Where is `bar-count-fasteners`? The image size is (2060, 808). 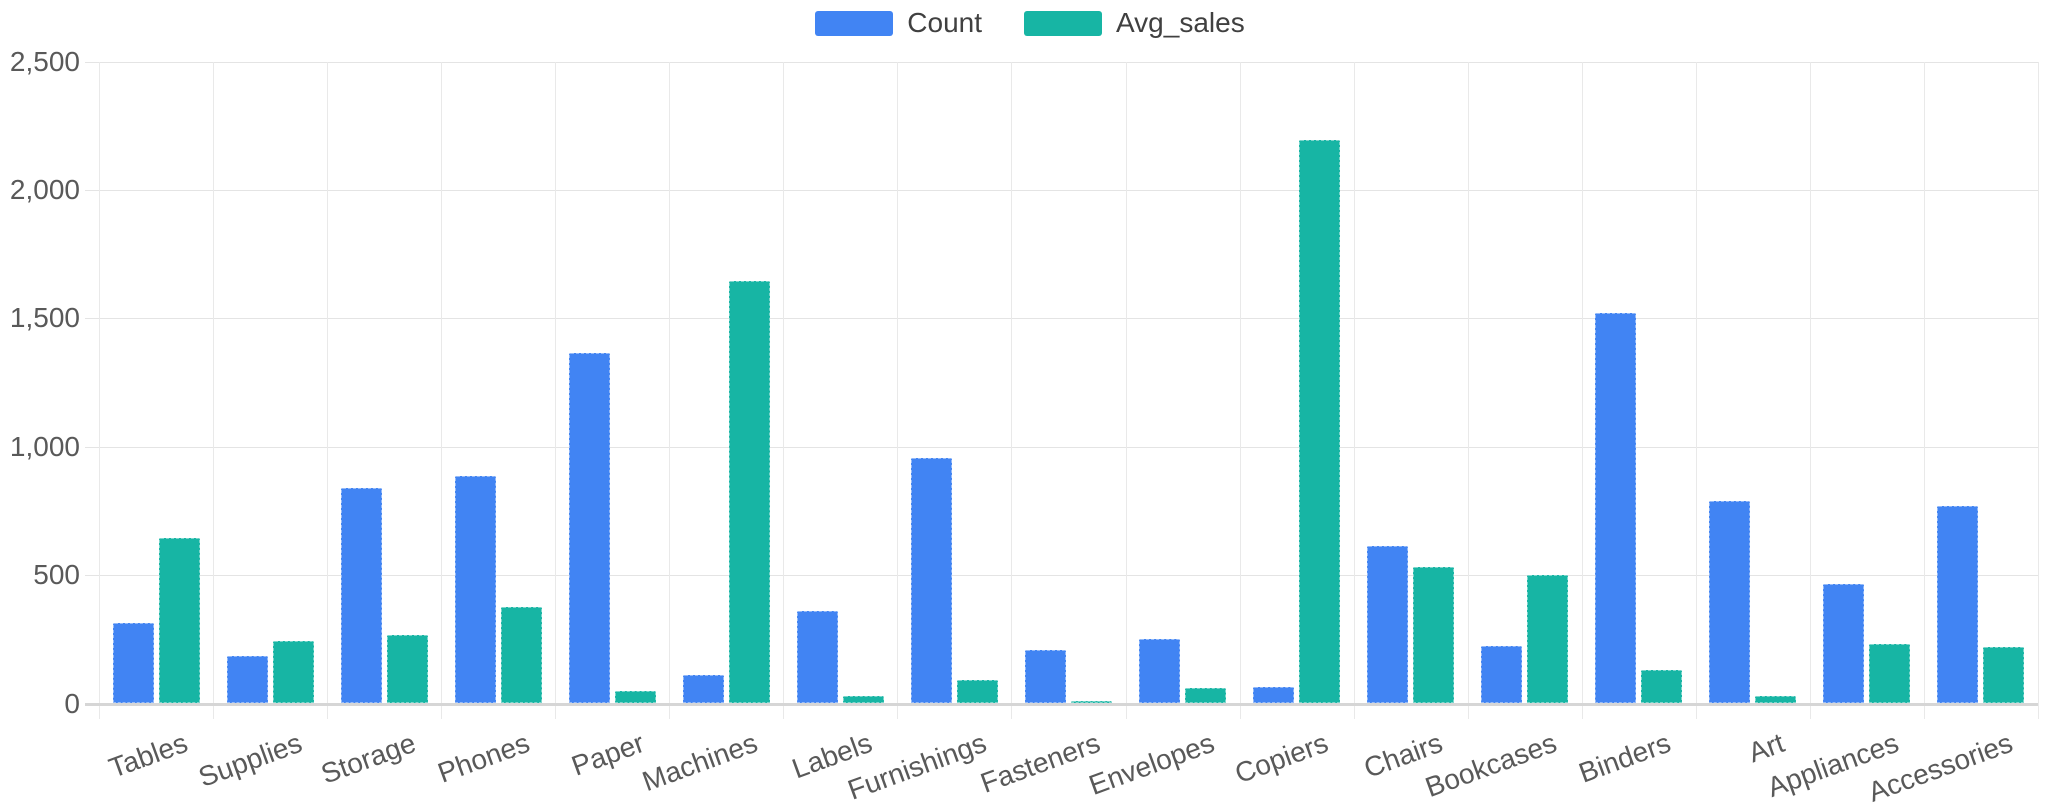
bar-count-fasteners is located at coordinates (1045, 676).